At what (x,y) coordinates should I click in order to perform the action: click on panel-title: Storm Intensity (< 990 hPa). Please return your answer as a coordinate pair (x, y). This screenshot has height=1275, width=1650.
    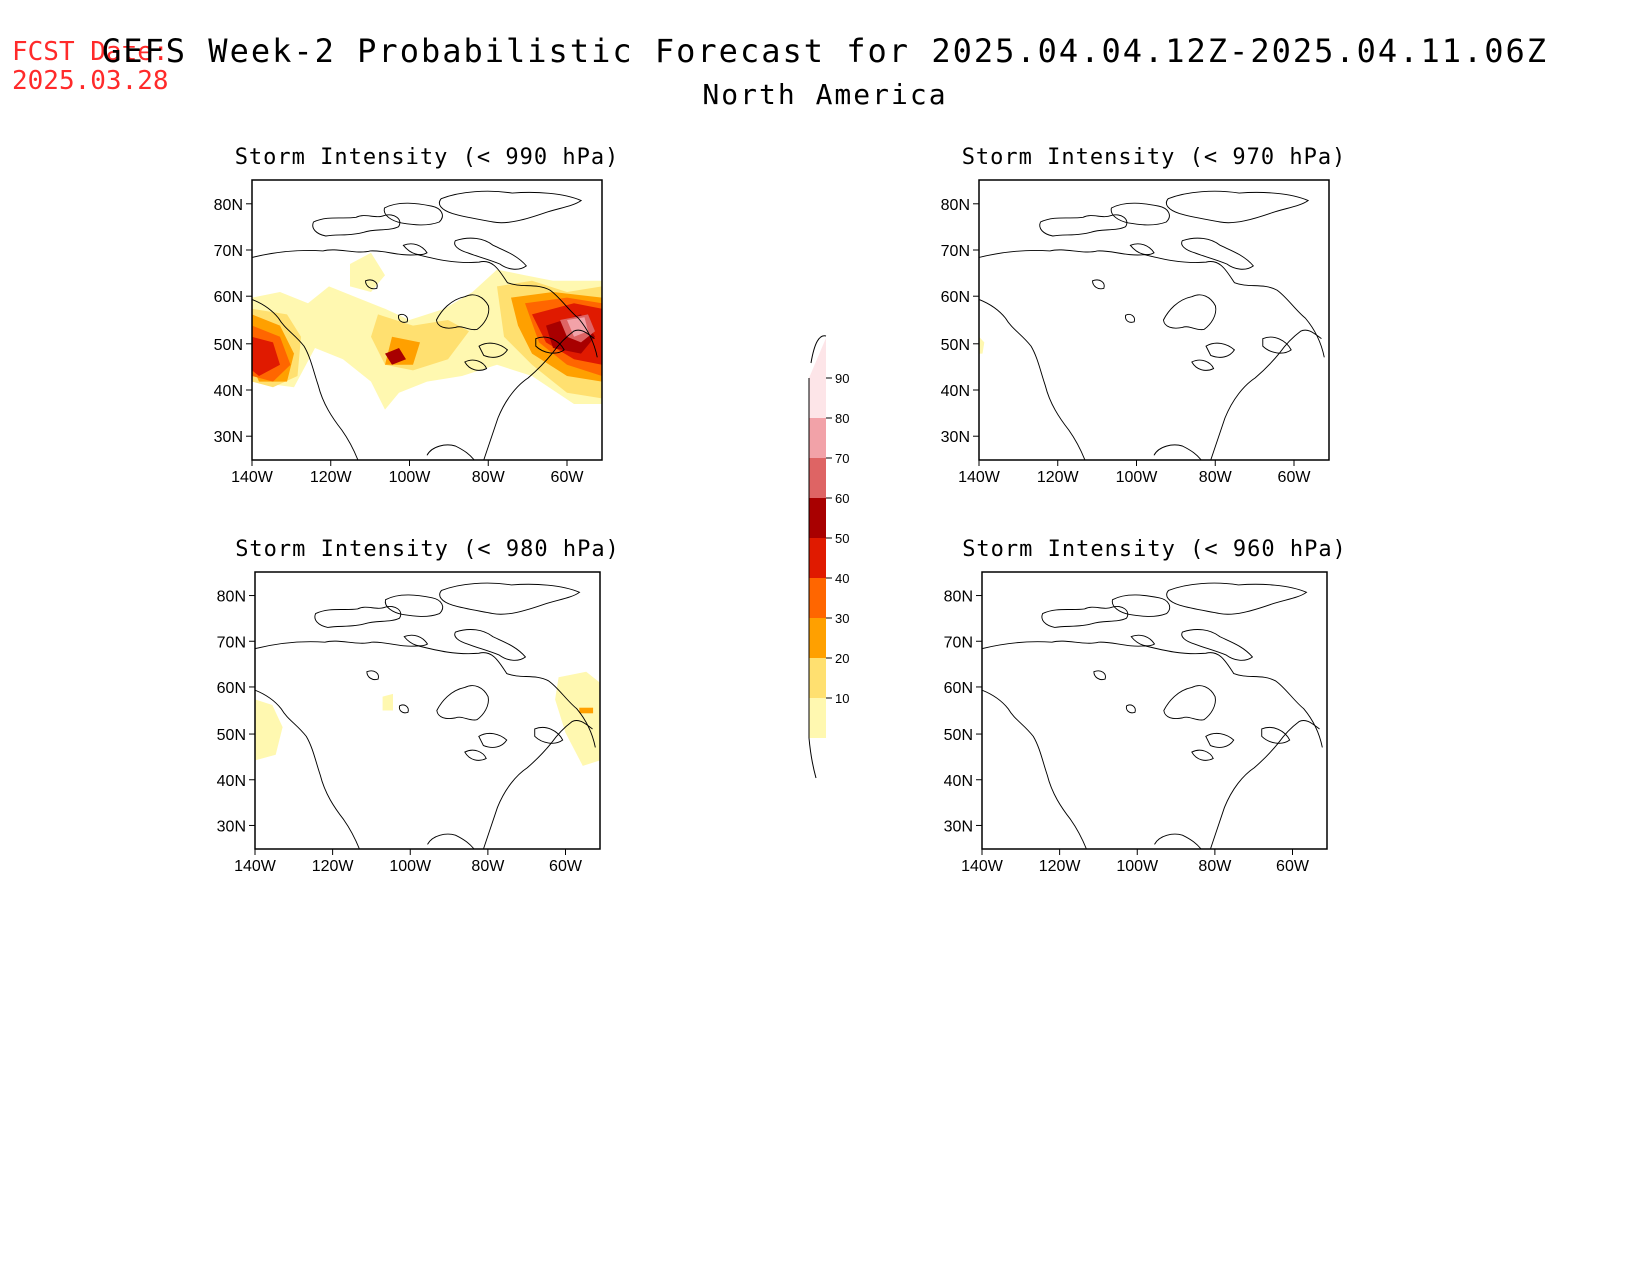
    Looking at the image, I should click on (427, 157).